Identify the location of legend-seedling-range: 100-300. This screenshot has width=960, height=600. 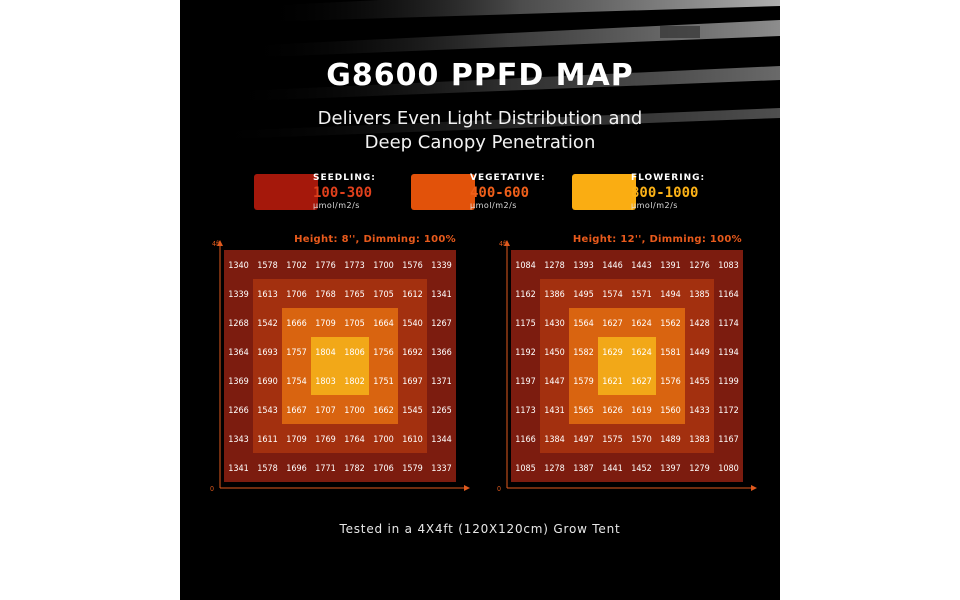
(343, 193).